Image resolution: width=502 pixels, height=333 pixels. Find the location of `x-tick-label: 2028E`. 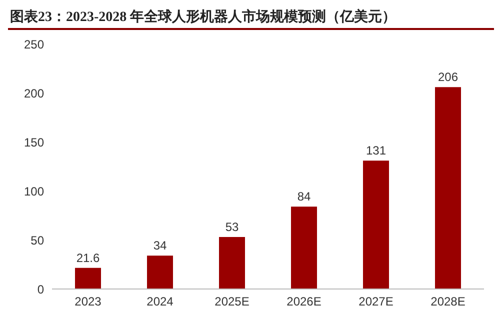

x-tick-label: 2028E is located at coordinates (448, 301).